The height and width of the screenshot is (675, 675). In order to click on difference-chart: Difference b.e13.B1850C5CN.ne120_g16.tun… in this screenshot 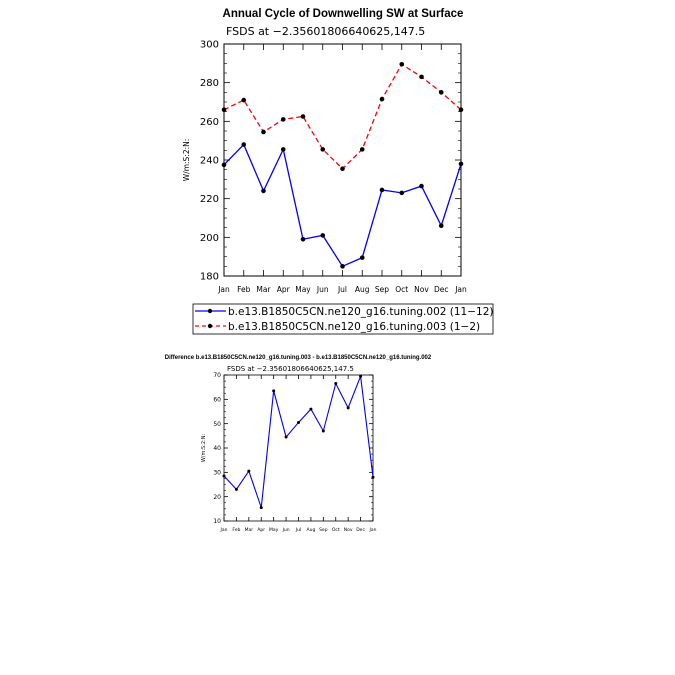, I will do `click(298, 444)`.